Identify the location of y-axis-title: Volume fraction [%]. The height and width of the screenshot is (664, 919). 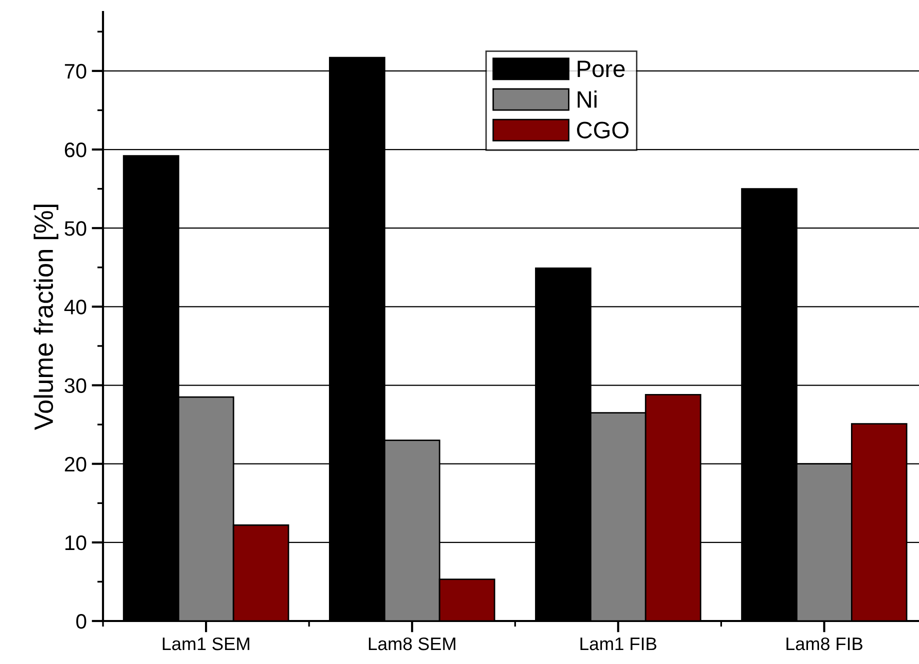
(46, 317).